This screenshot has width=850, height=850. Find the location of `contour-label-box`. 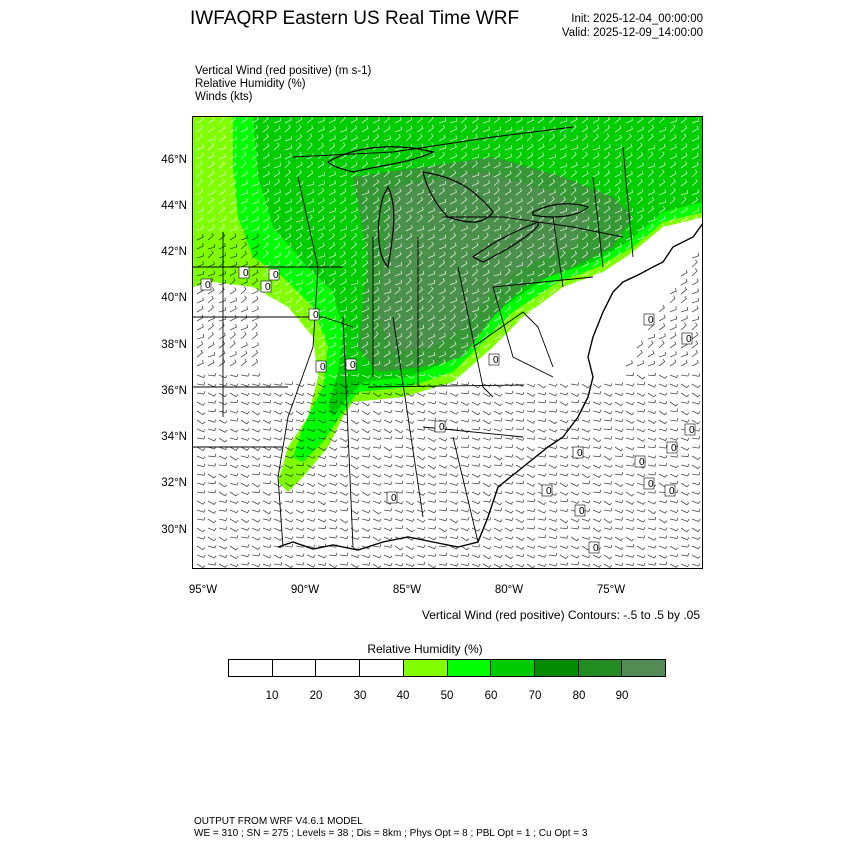

contour-label-box is located at coordinates (649, 319).